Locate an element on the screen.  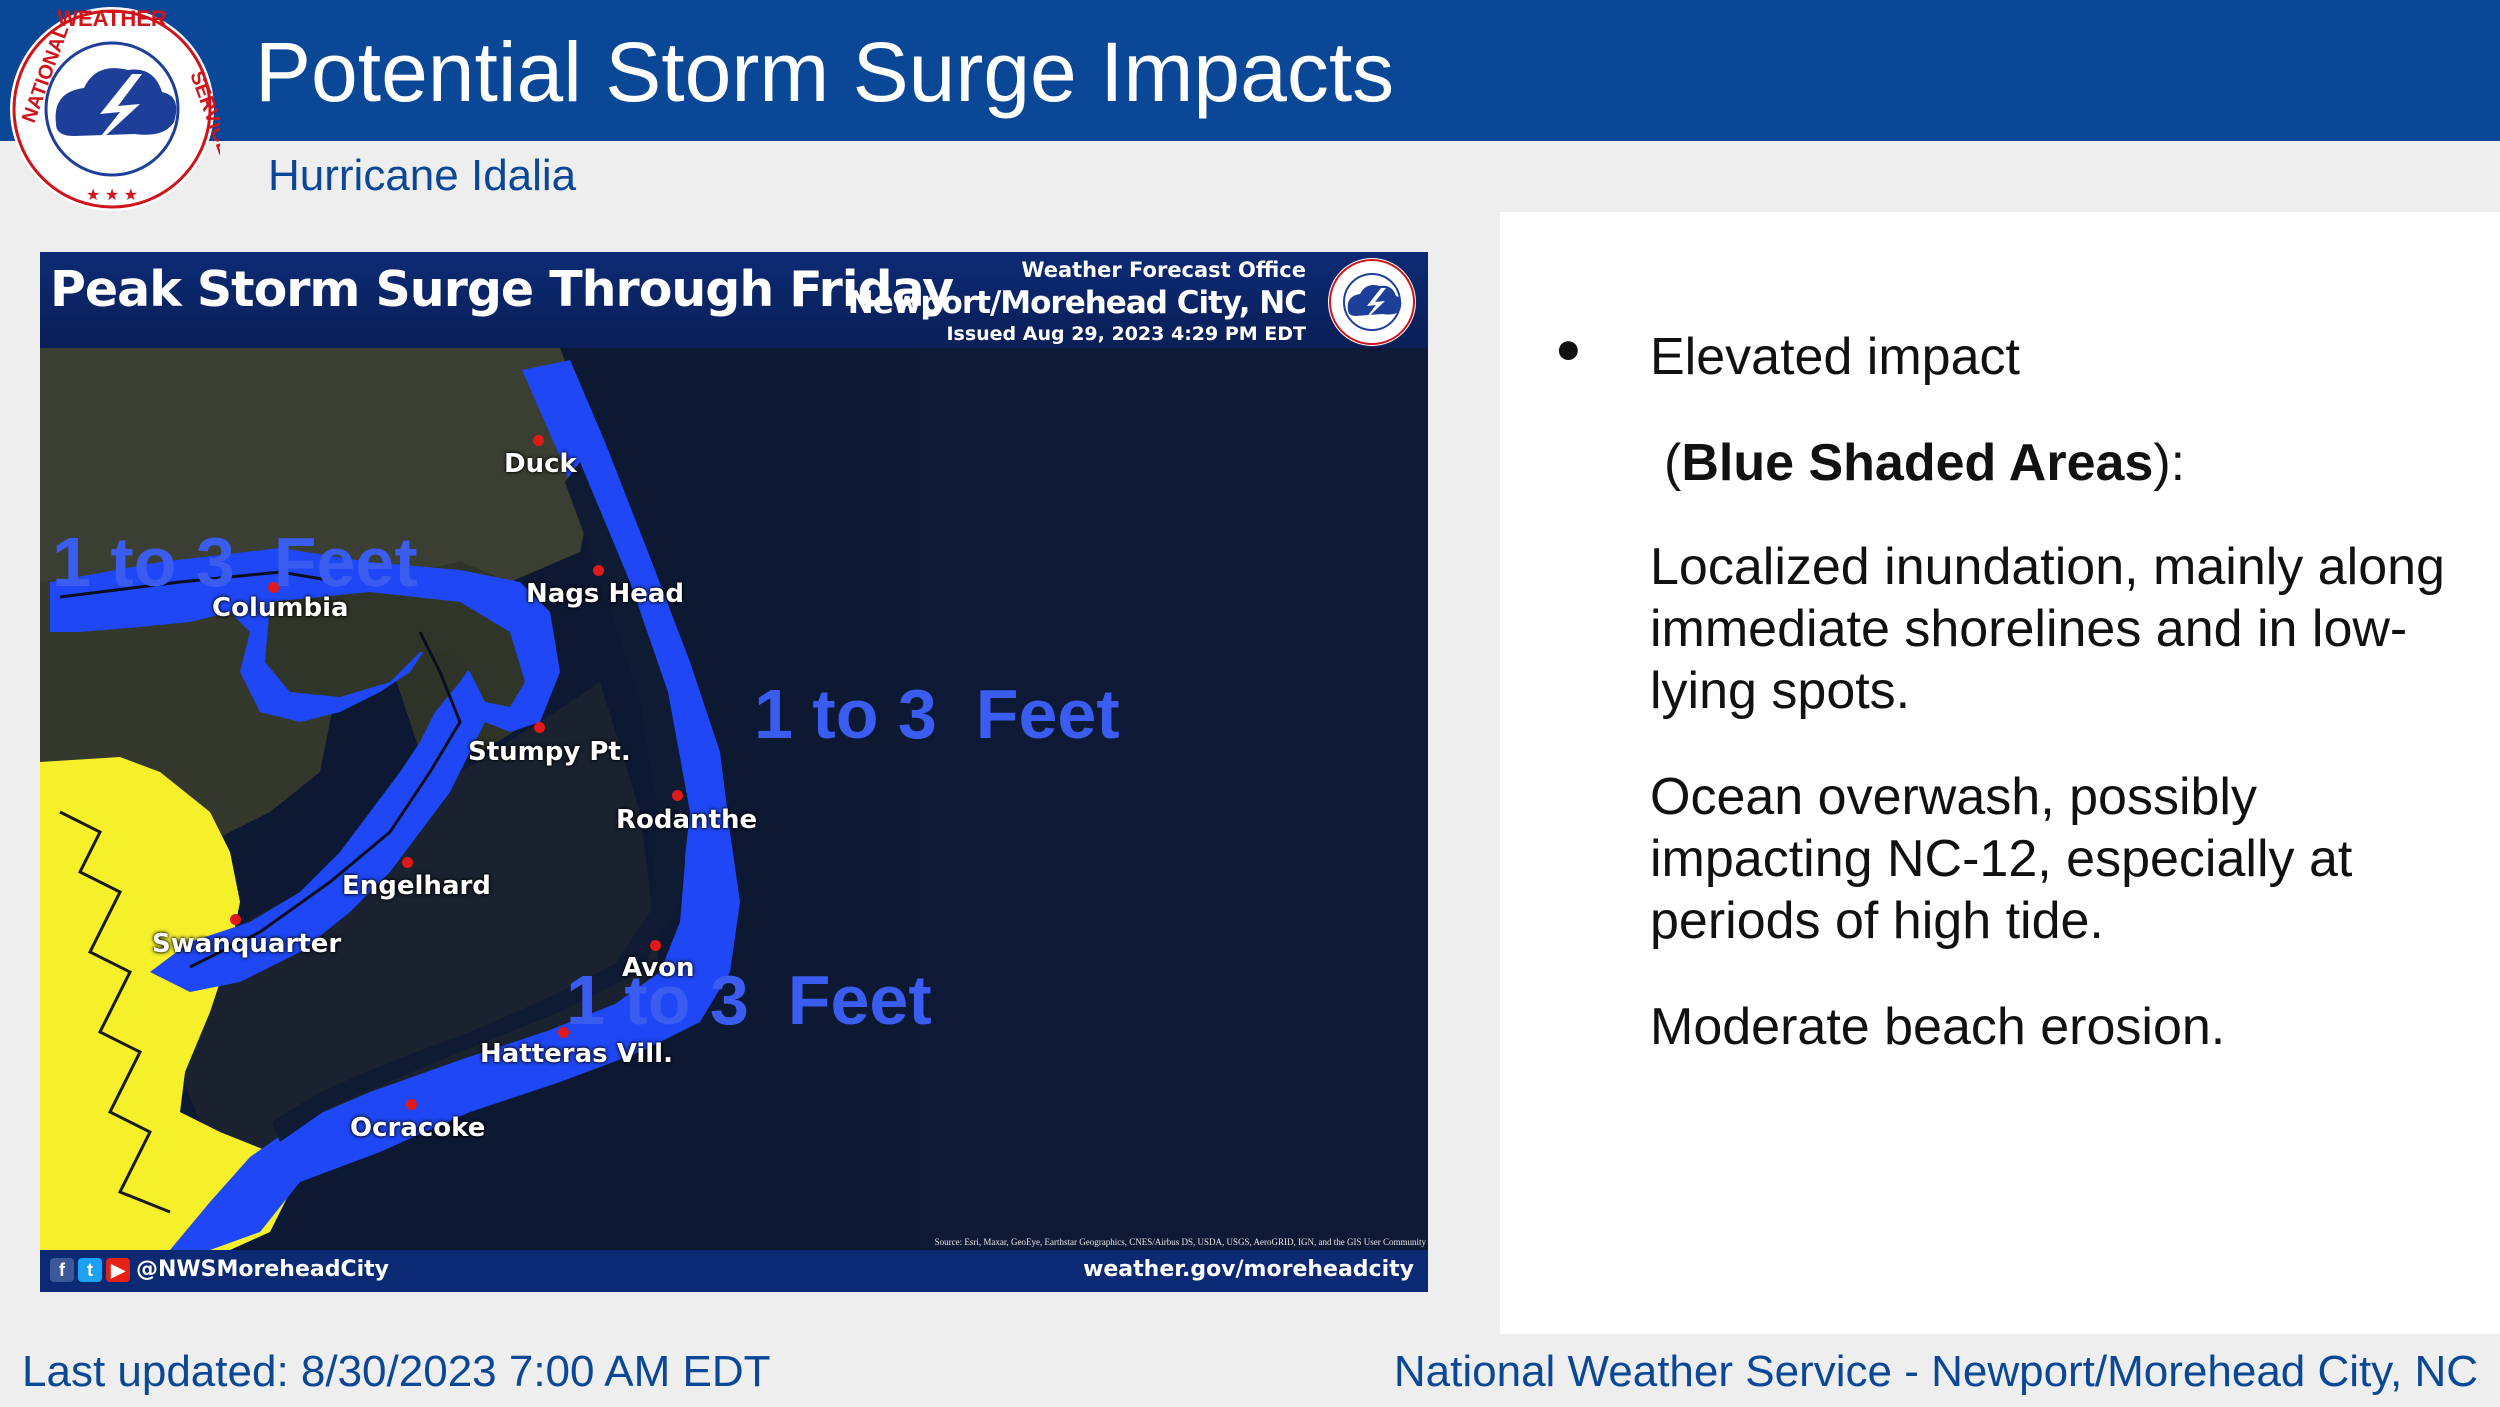
subtitle-bar is located at coordinates (1250, 176).